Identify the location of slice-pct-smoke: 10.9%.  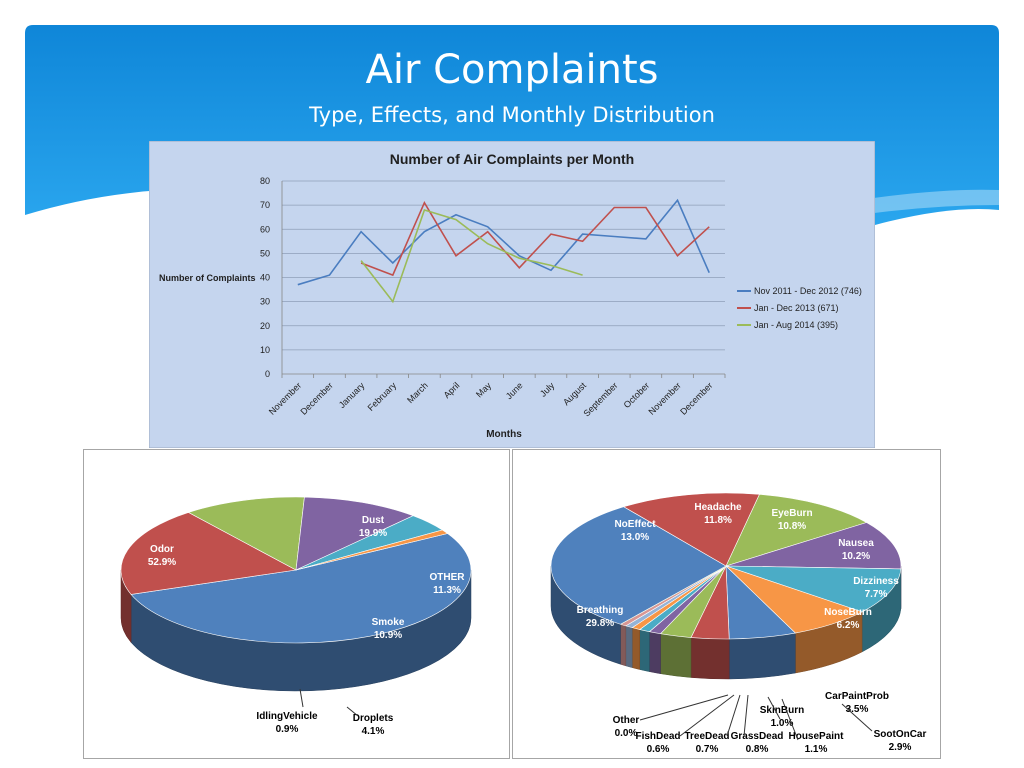
(388, 635).